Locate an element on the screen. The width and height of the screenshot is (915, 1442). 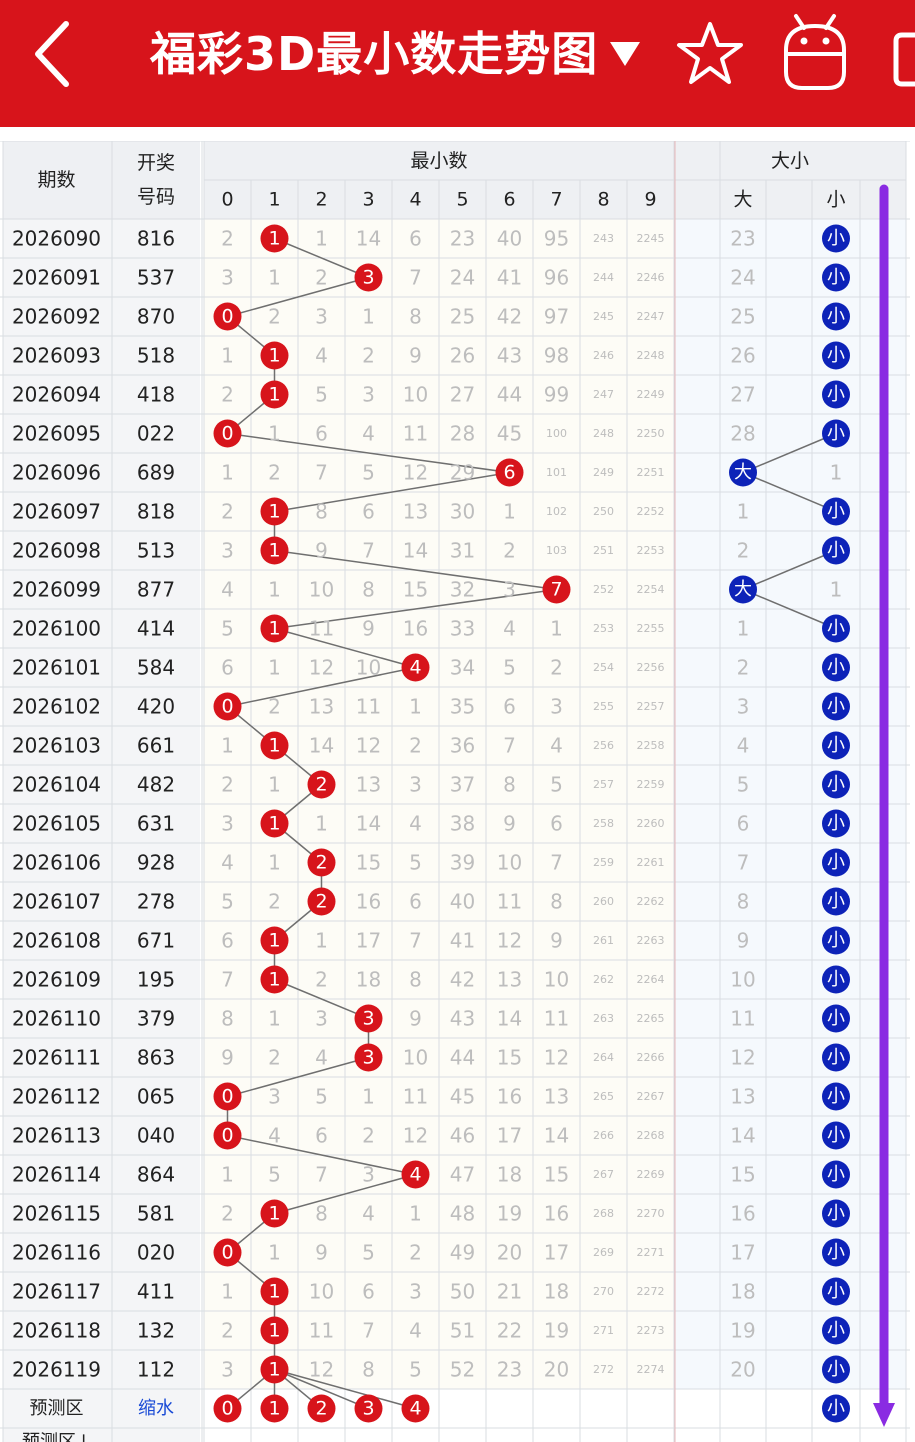
miss-value: 1 is located at coordinates (556, 629).